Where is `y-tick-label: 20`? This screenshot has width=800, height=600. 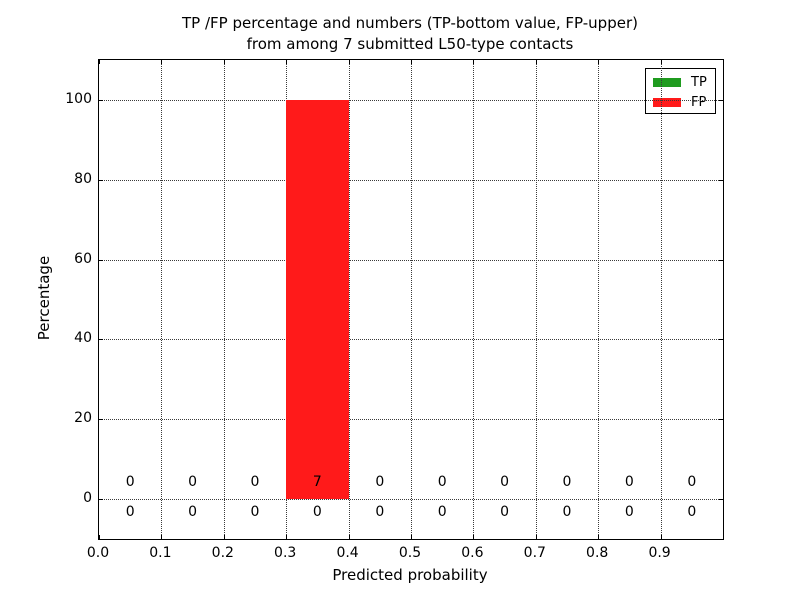
y-tick-label: 20 is located at coordinates (83, 418).